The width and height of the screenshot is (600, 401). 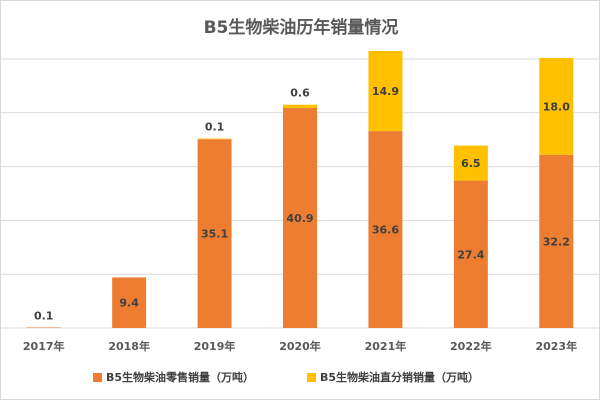 I want to click on wholesale-value-label-3: 0.6, so click(x=300, y=93).